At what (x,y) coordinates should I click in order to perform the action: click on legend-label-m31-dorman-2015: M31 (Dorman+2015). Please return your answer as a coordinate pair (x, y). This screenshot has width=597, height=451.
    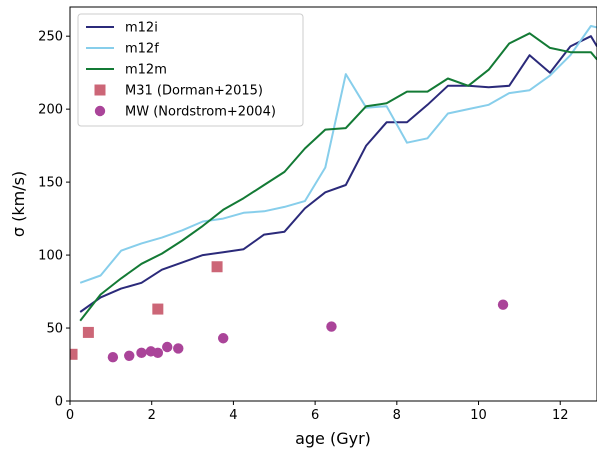
    Looking at the image, I should click on (194, 91).